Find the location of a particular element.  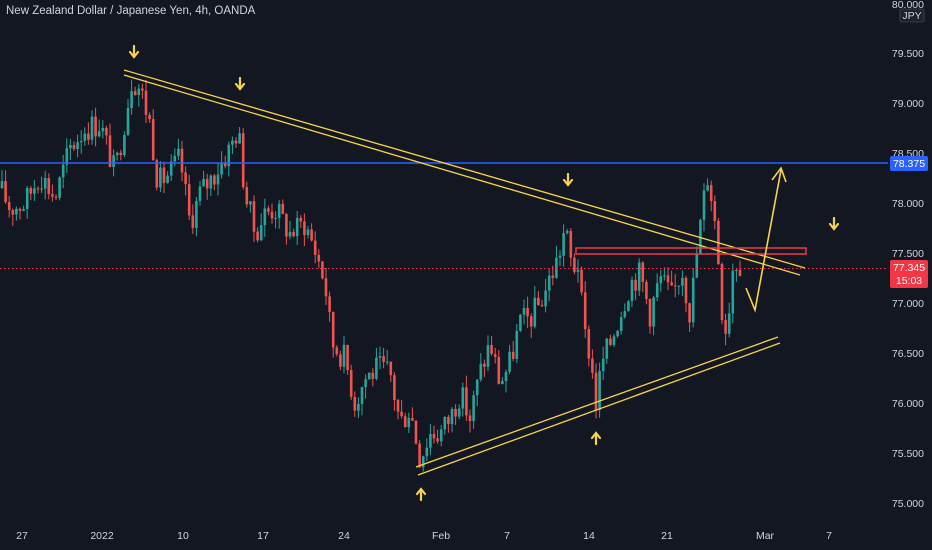

last-price-badge: 77.345 15:03 is located at coordinates (909, 274).